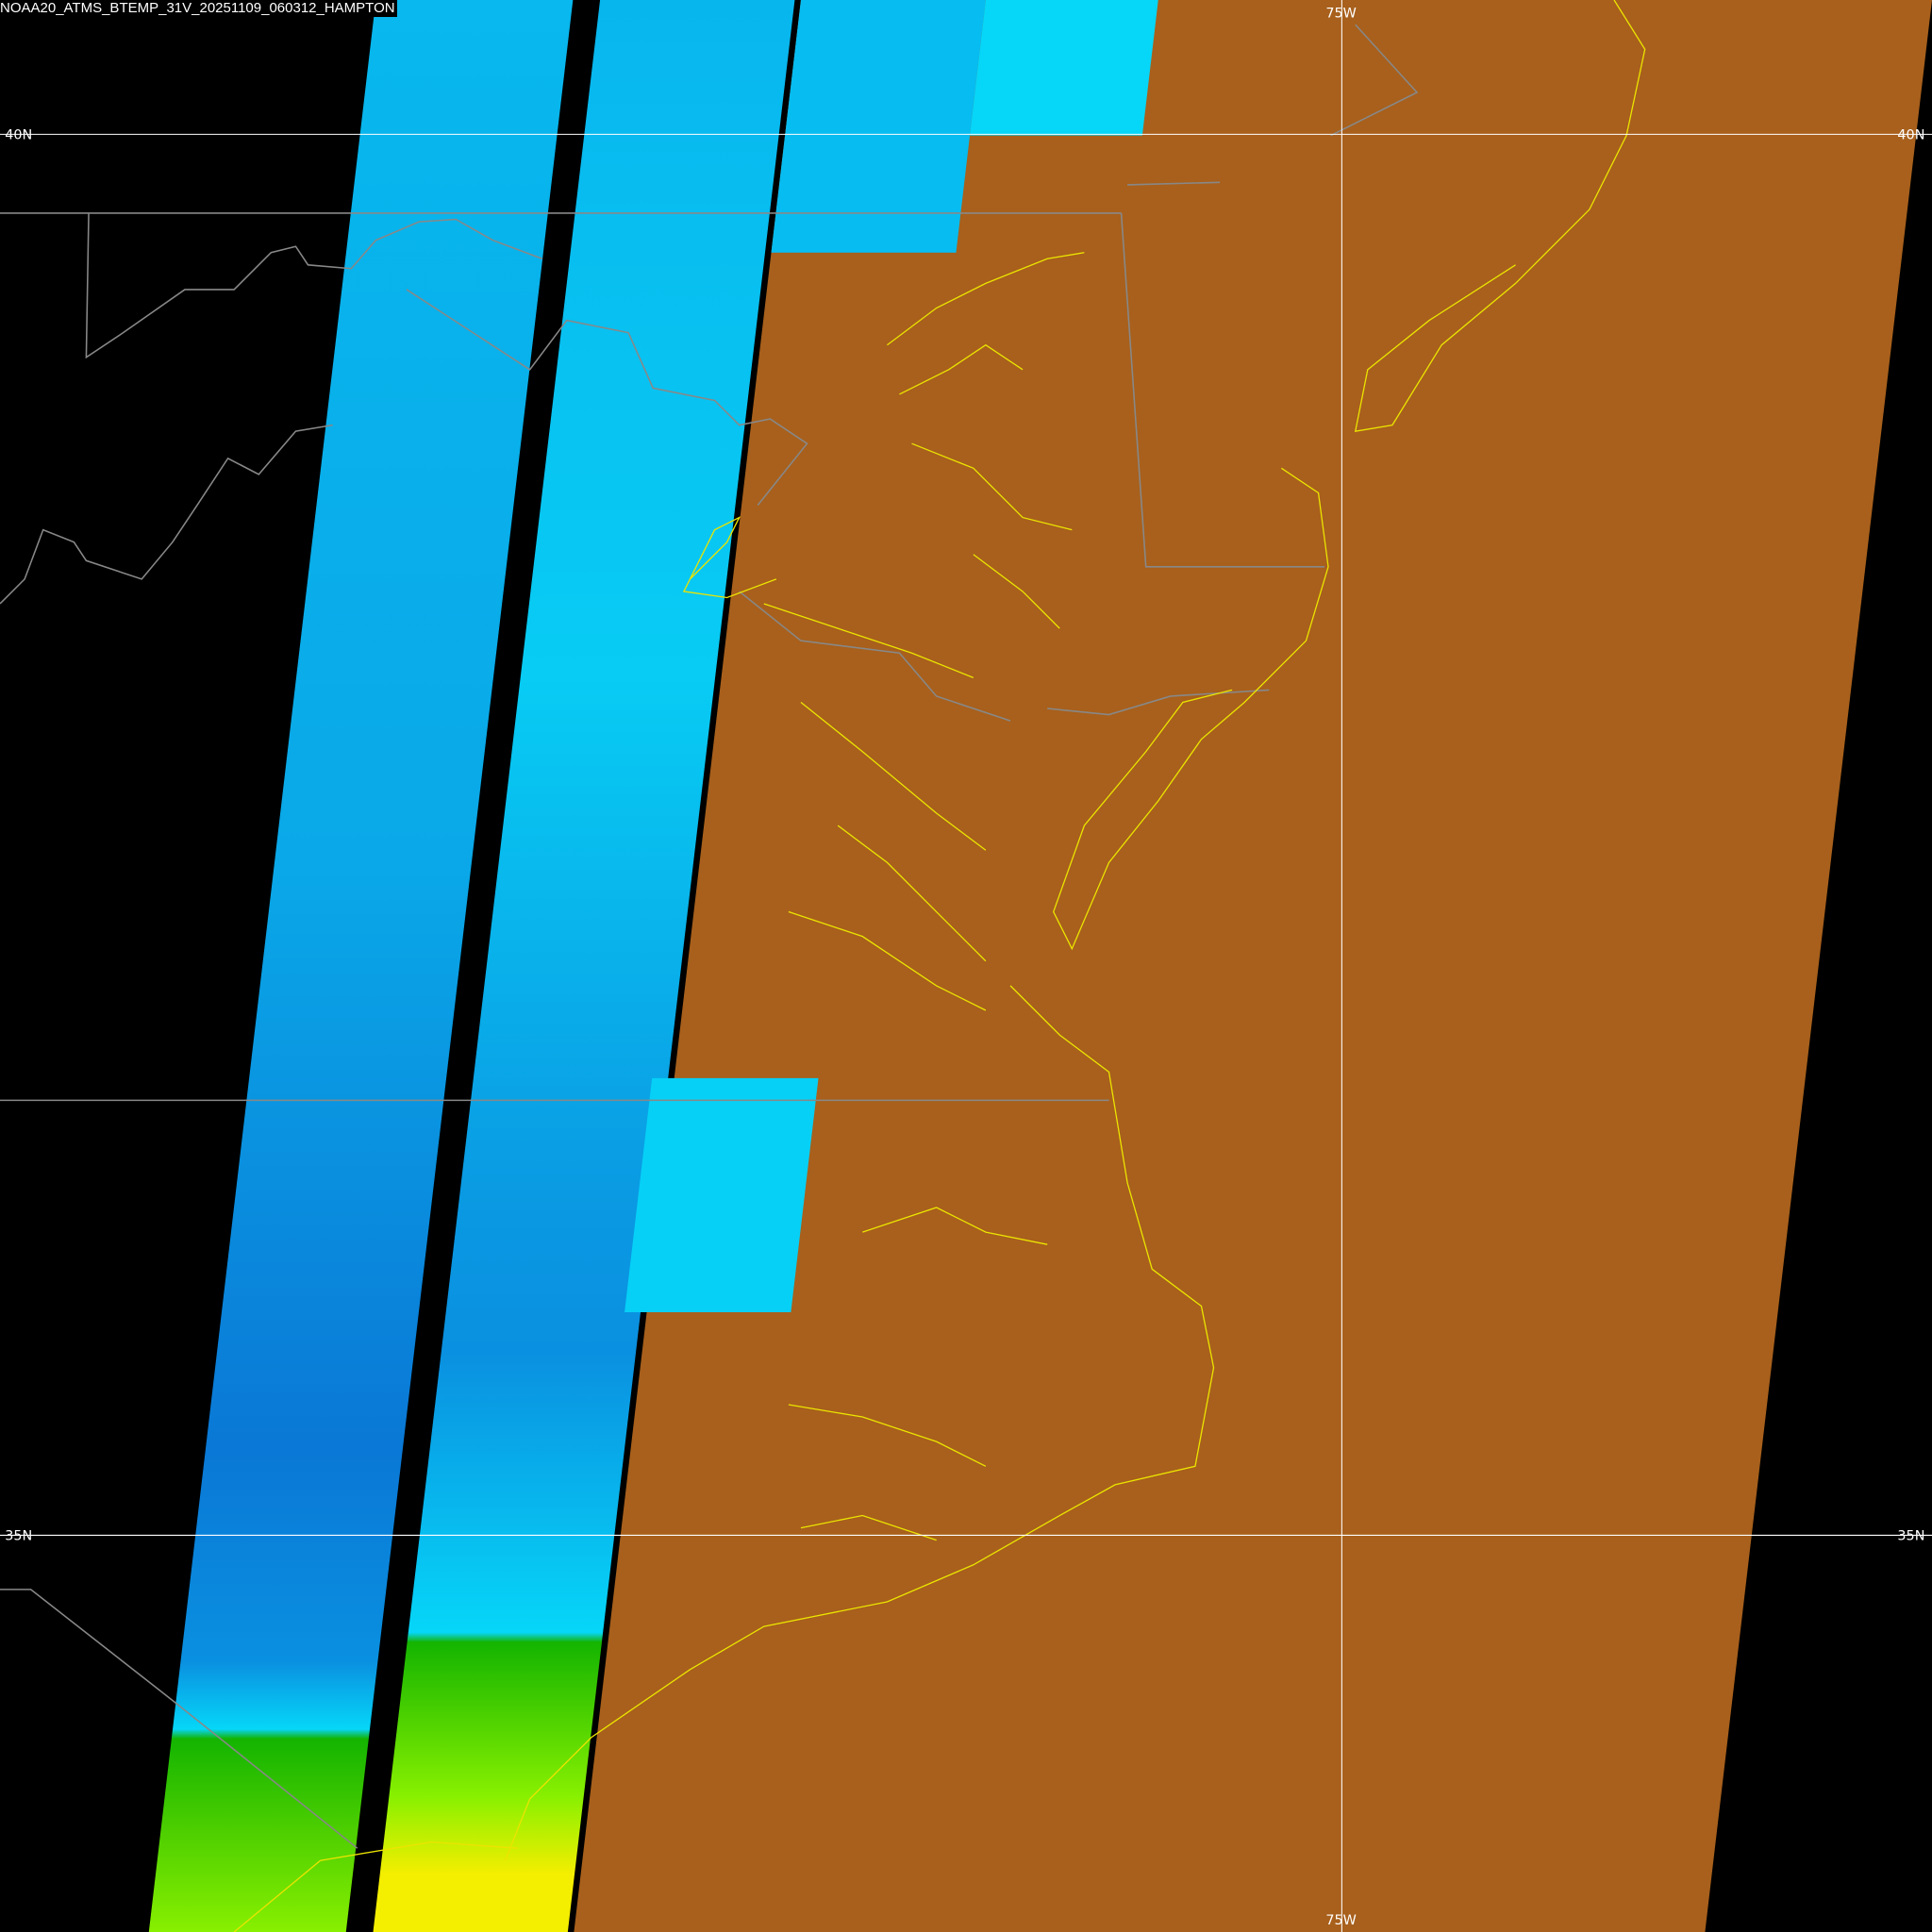 This screenshot has width=1932, height=1932. I want to click on lat-label-35n-right: 35N, so click(1910, 1537).